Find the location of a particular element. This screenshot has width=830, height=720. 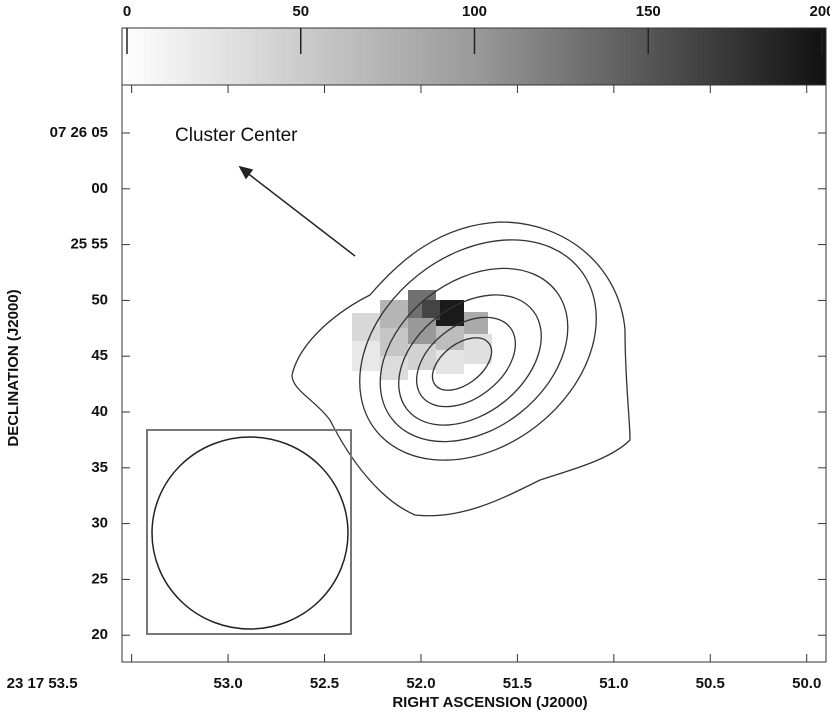

y-tick-label: 35 is located at coordinates (99, 467).